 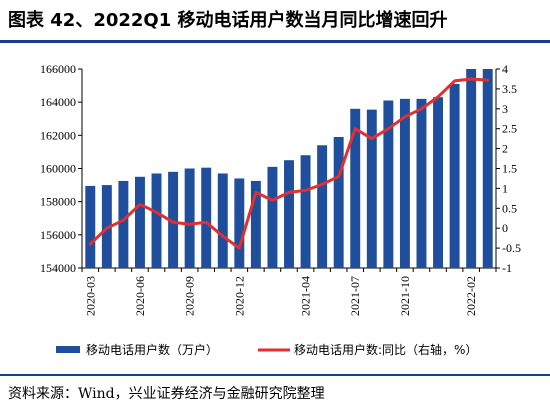 What do you see at coordinates (385, 349) in the screenshot?
I see `legend-line-label: 移动电话用户数:同比（右轴，%）` at bounding box center [385, 349].